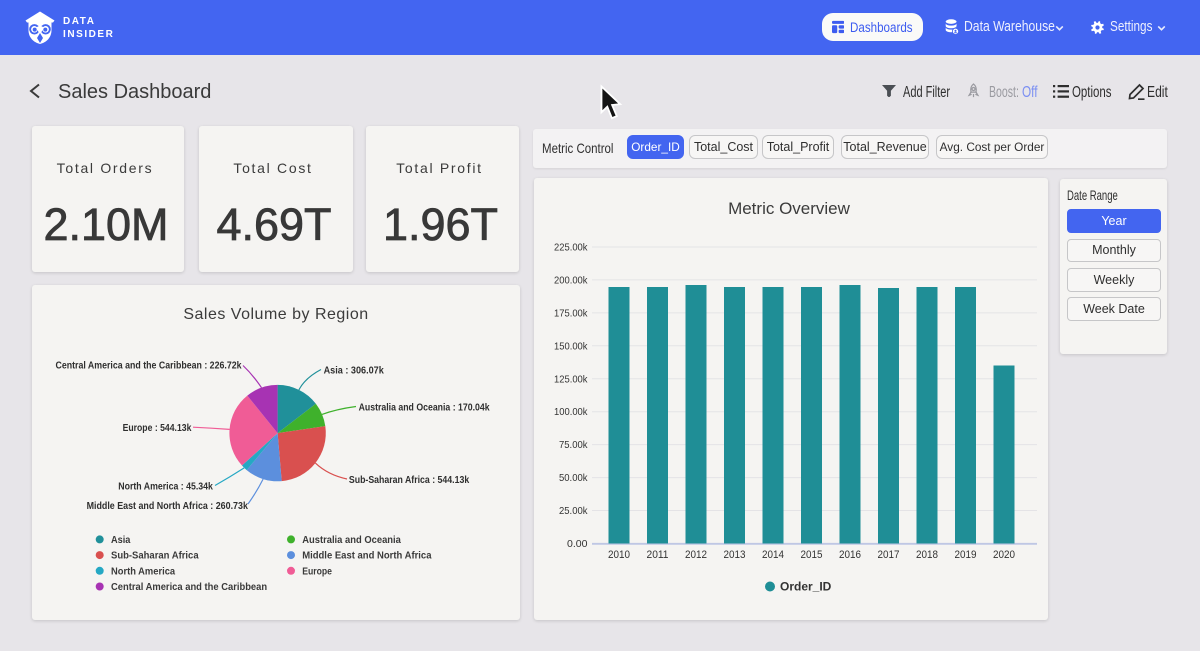 The width and height of the screenshot is (1200, 651). I want to click on svg-text: North America, so click(143, 571).